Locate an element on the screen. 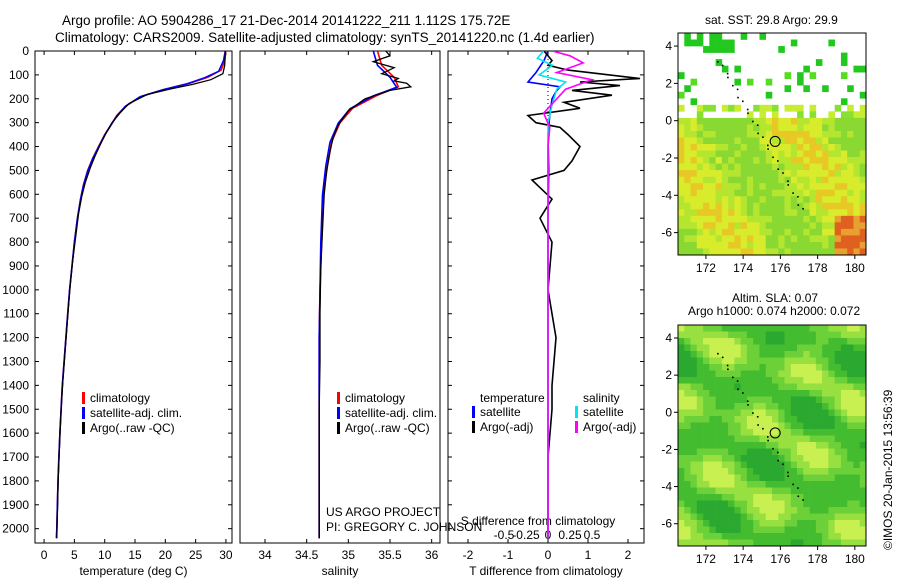  y-tick-label: -4 is located at coordinates (666, 487).